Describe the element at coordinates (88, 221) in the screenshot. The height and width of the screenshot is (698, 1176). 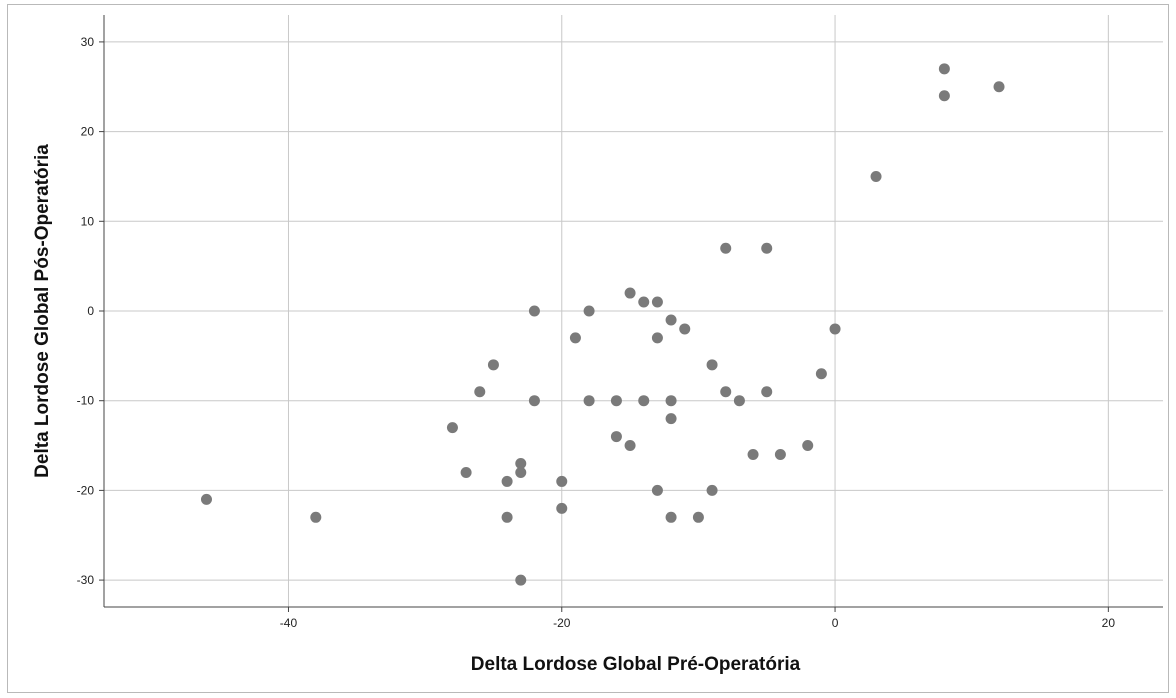
I see `y-tick-label: 10` at that location.